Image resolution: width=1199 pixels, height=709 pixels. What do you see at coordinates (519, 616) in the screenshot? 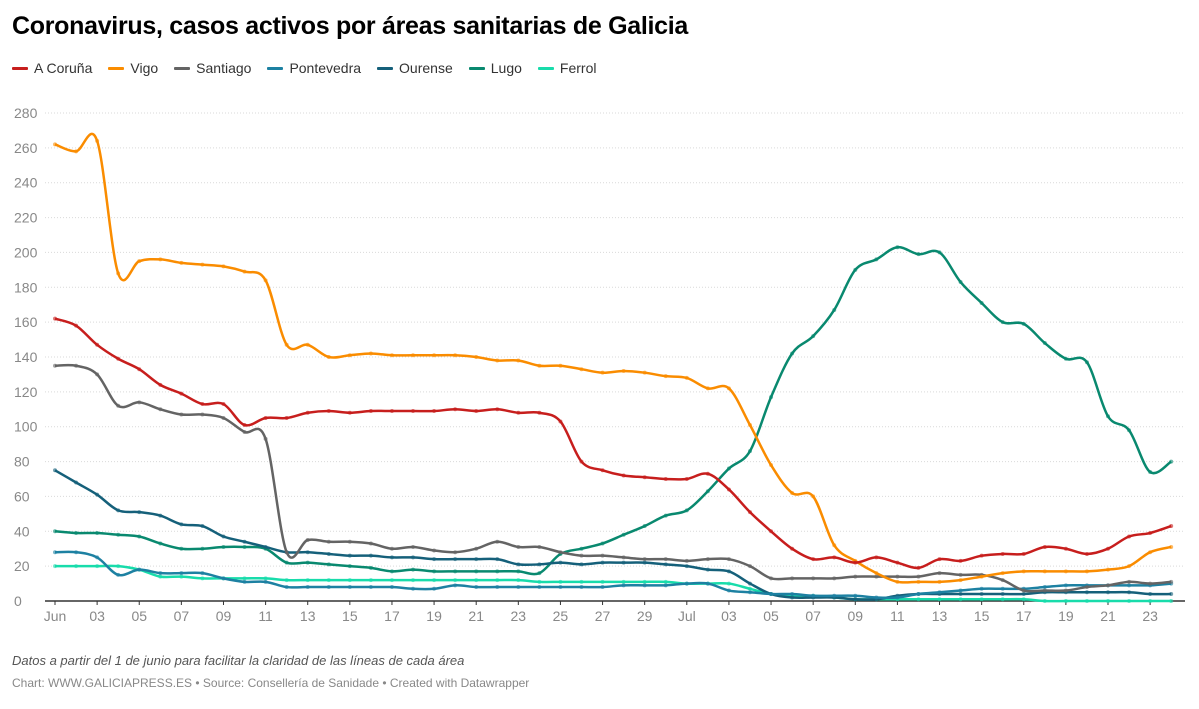
I see `x-tick-label: 23` at bounding box center [519, 616].